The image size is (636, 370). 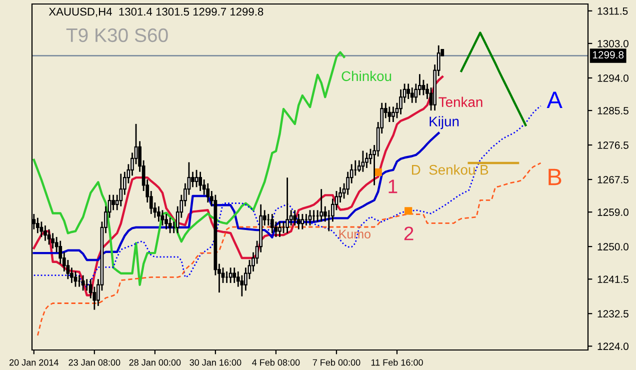 What do you see at coordinates (608, 55) in the screenshot?
I see `ref-line-label: 1299.8` at bounding box center [608, 55].